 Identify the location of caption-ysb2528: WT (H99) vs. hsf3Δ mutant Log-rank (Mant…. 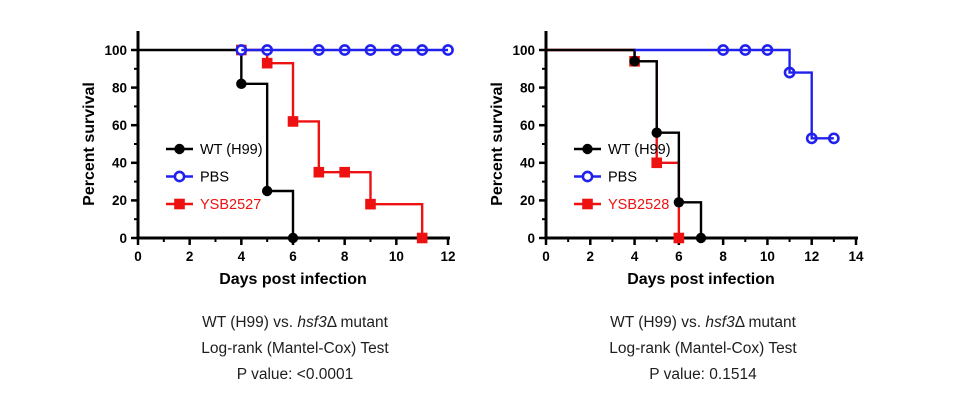
(703, 349).